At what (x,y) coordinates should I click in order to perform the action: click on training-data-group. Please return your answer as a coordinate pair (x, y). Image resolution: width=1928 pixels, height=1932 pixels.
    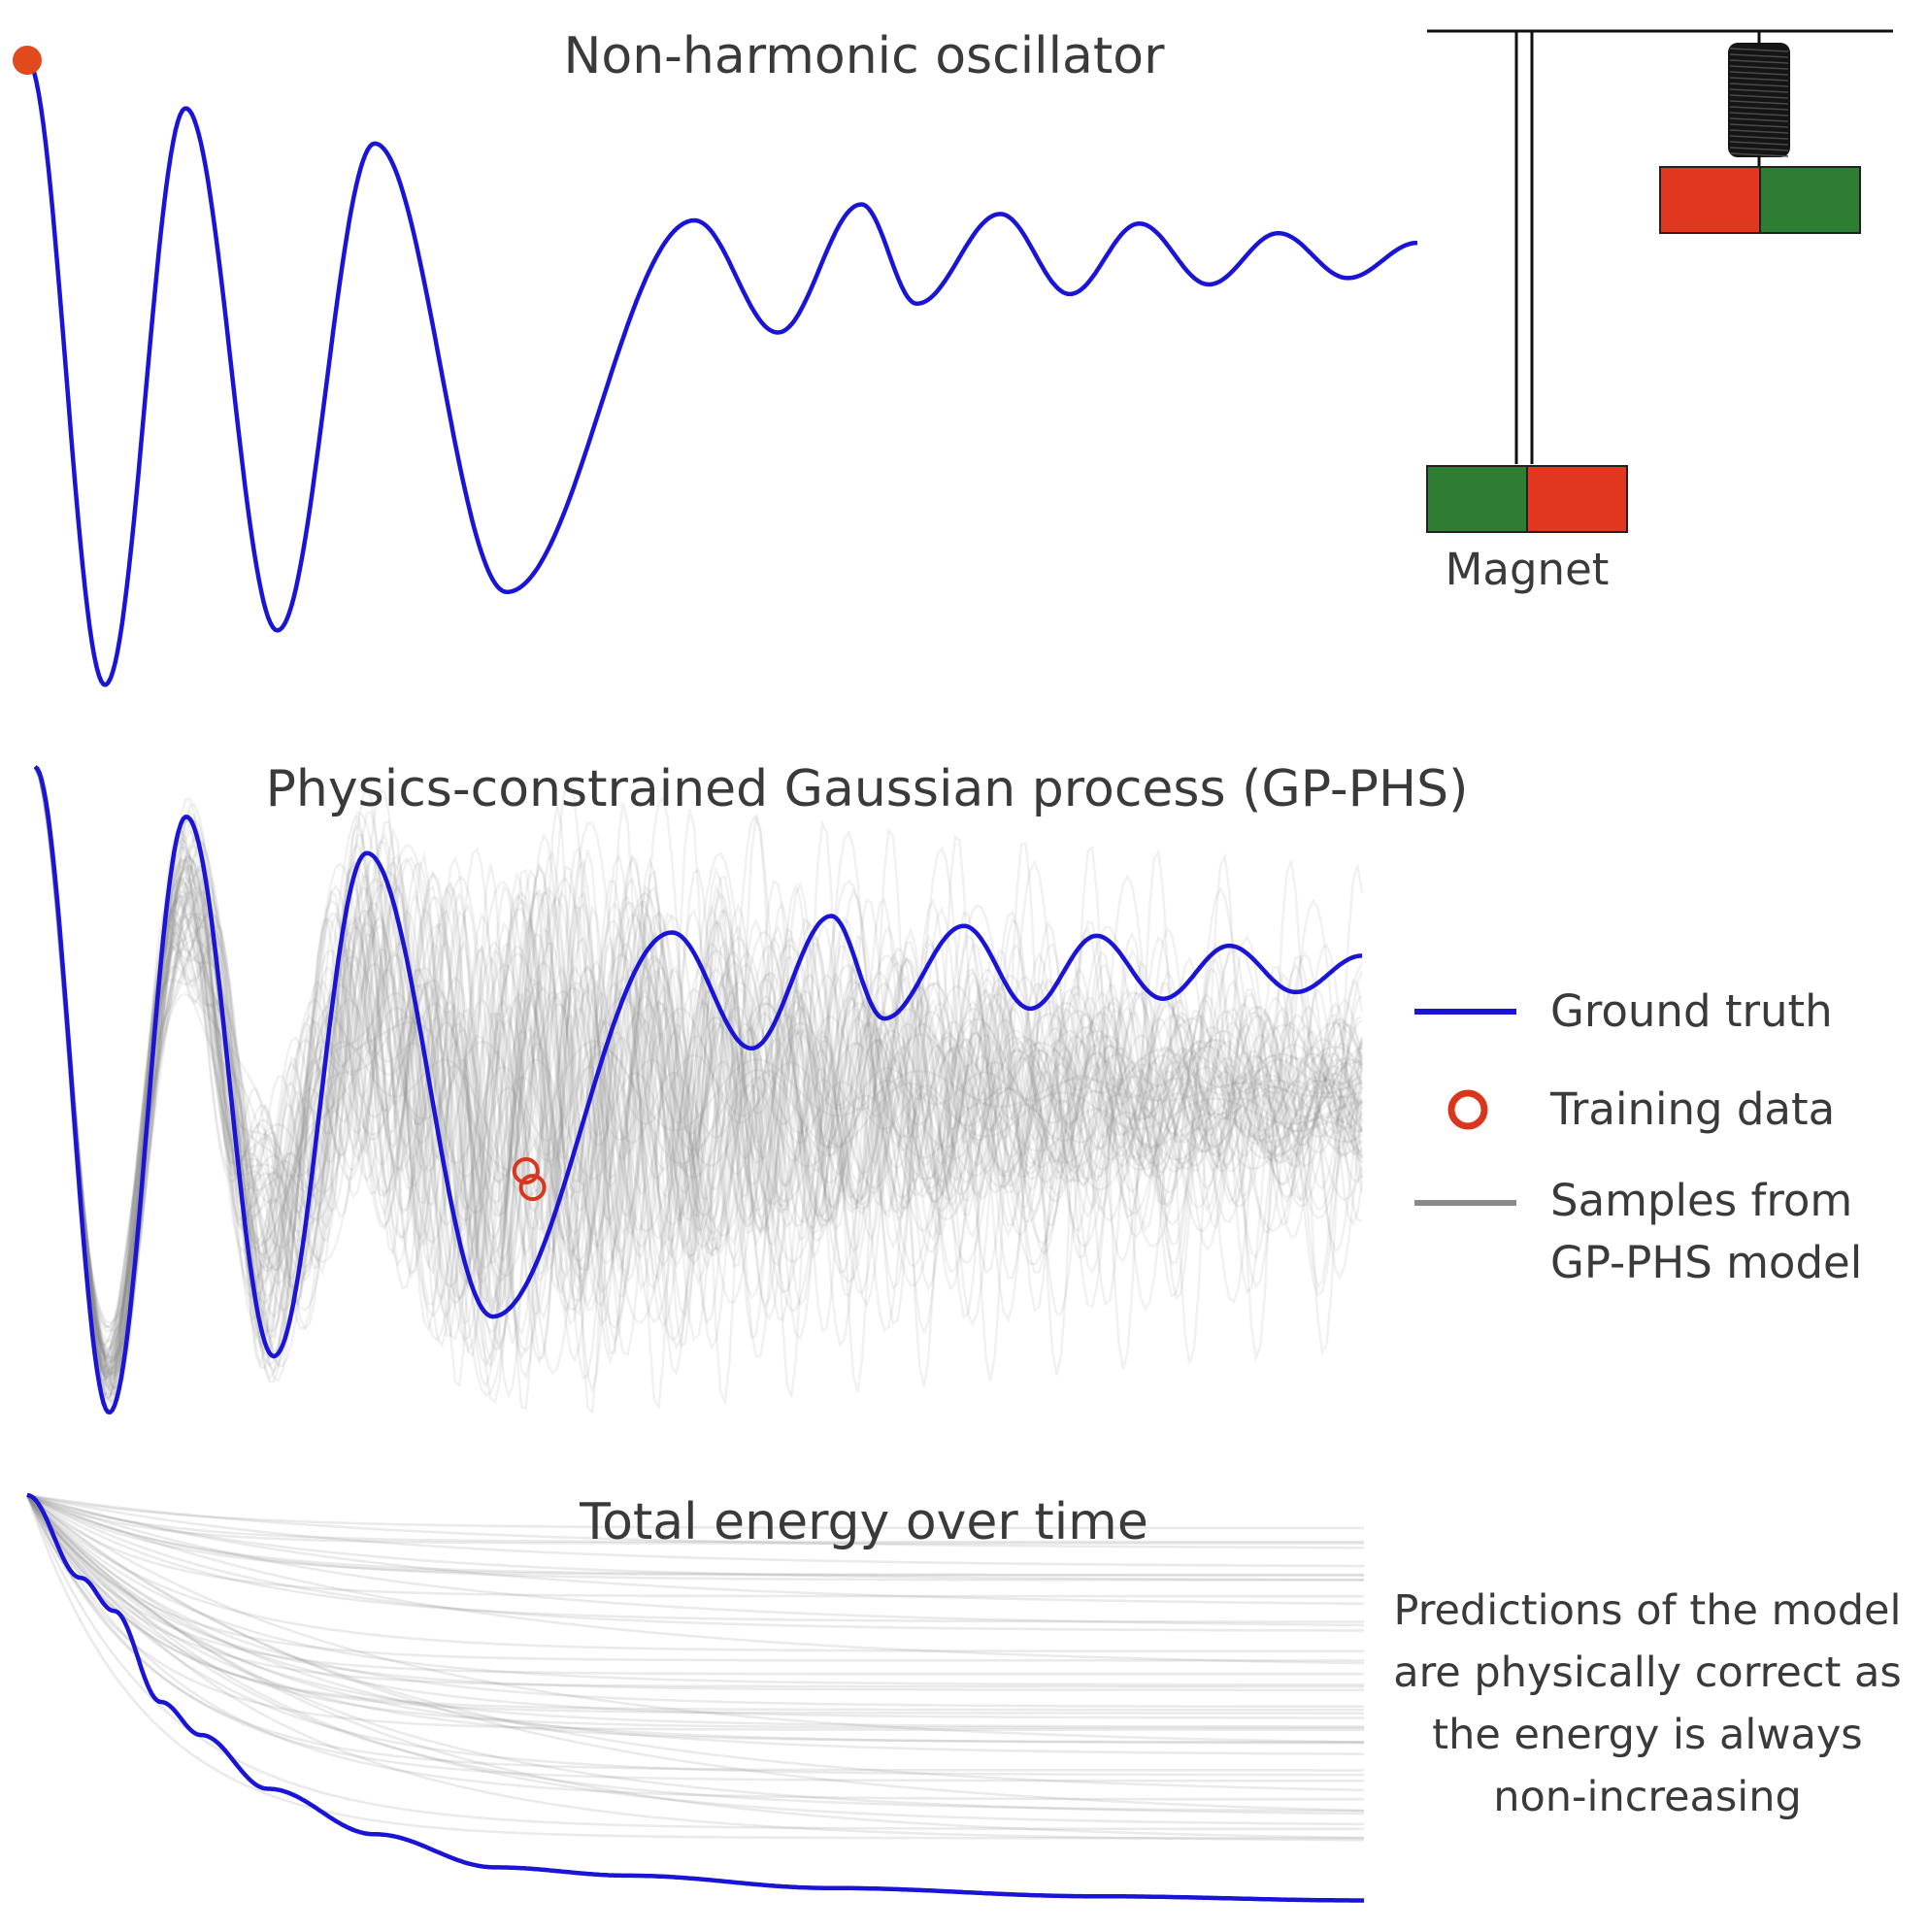
    Looking at the image, I should click on (529, 1179).